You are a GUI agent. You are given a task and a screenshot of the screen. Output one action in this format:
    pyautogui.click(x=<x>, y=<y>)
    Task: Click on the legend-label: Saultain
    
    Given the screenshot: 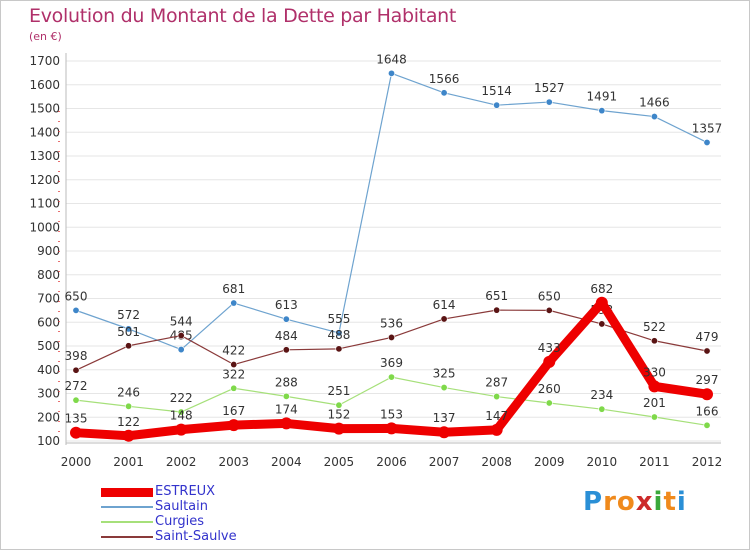 What is the action you would take?
    pyautogui.click(x=181, y=506)
    